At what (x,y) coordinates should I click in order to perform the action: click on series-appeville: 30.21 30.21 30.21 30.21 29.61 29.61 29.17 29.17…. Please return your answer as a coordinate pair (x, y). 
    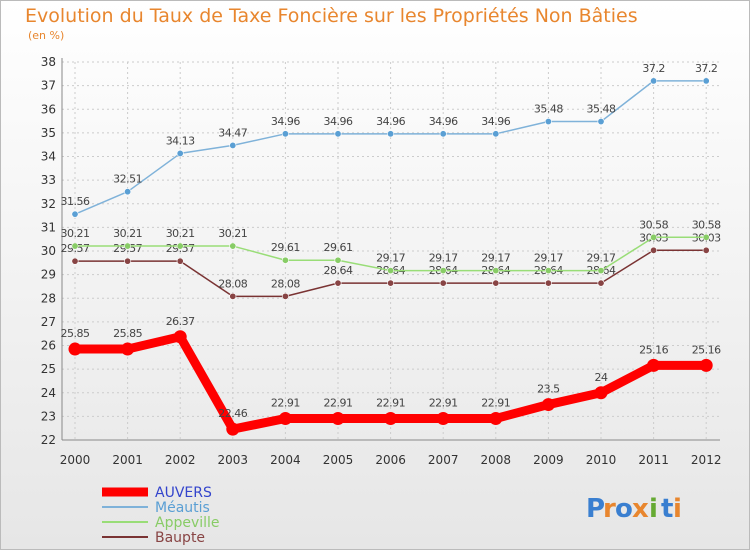
    Looking at the image, I should click on (391, 246).